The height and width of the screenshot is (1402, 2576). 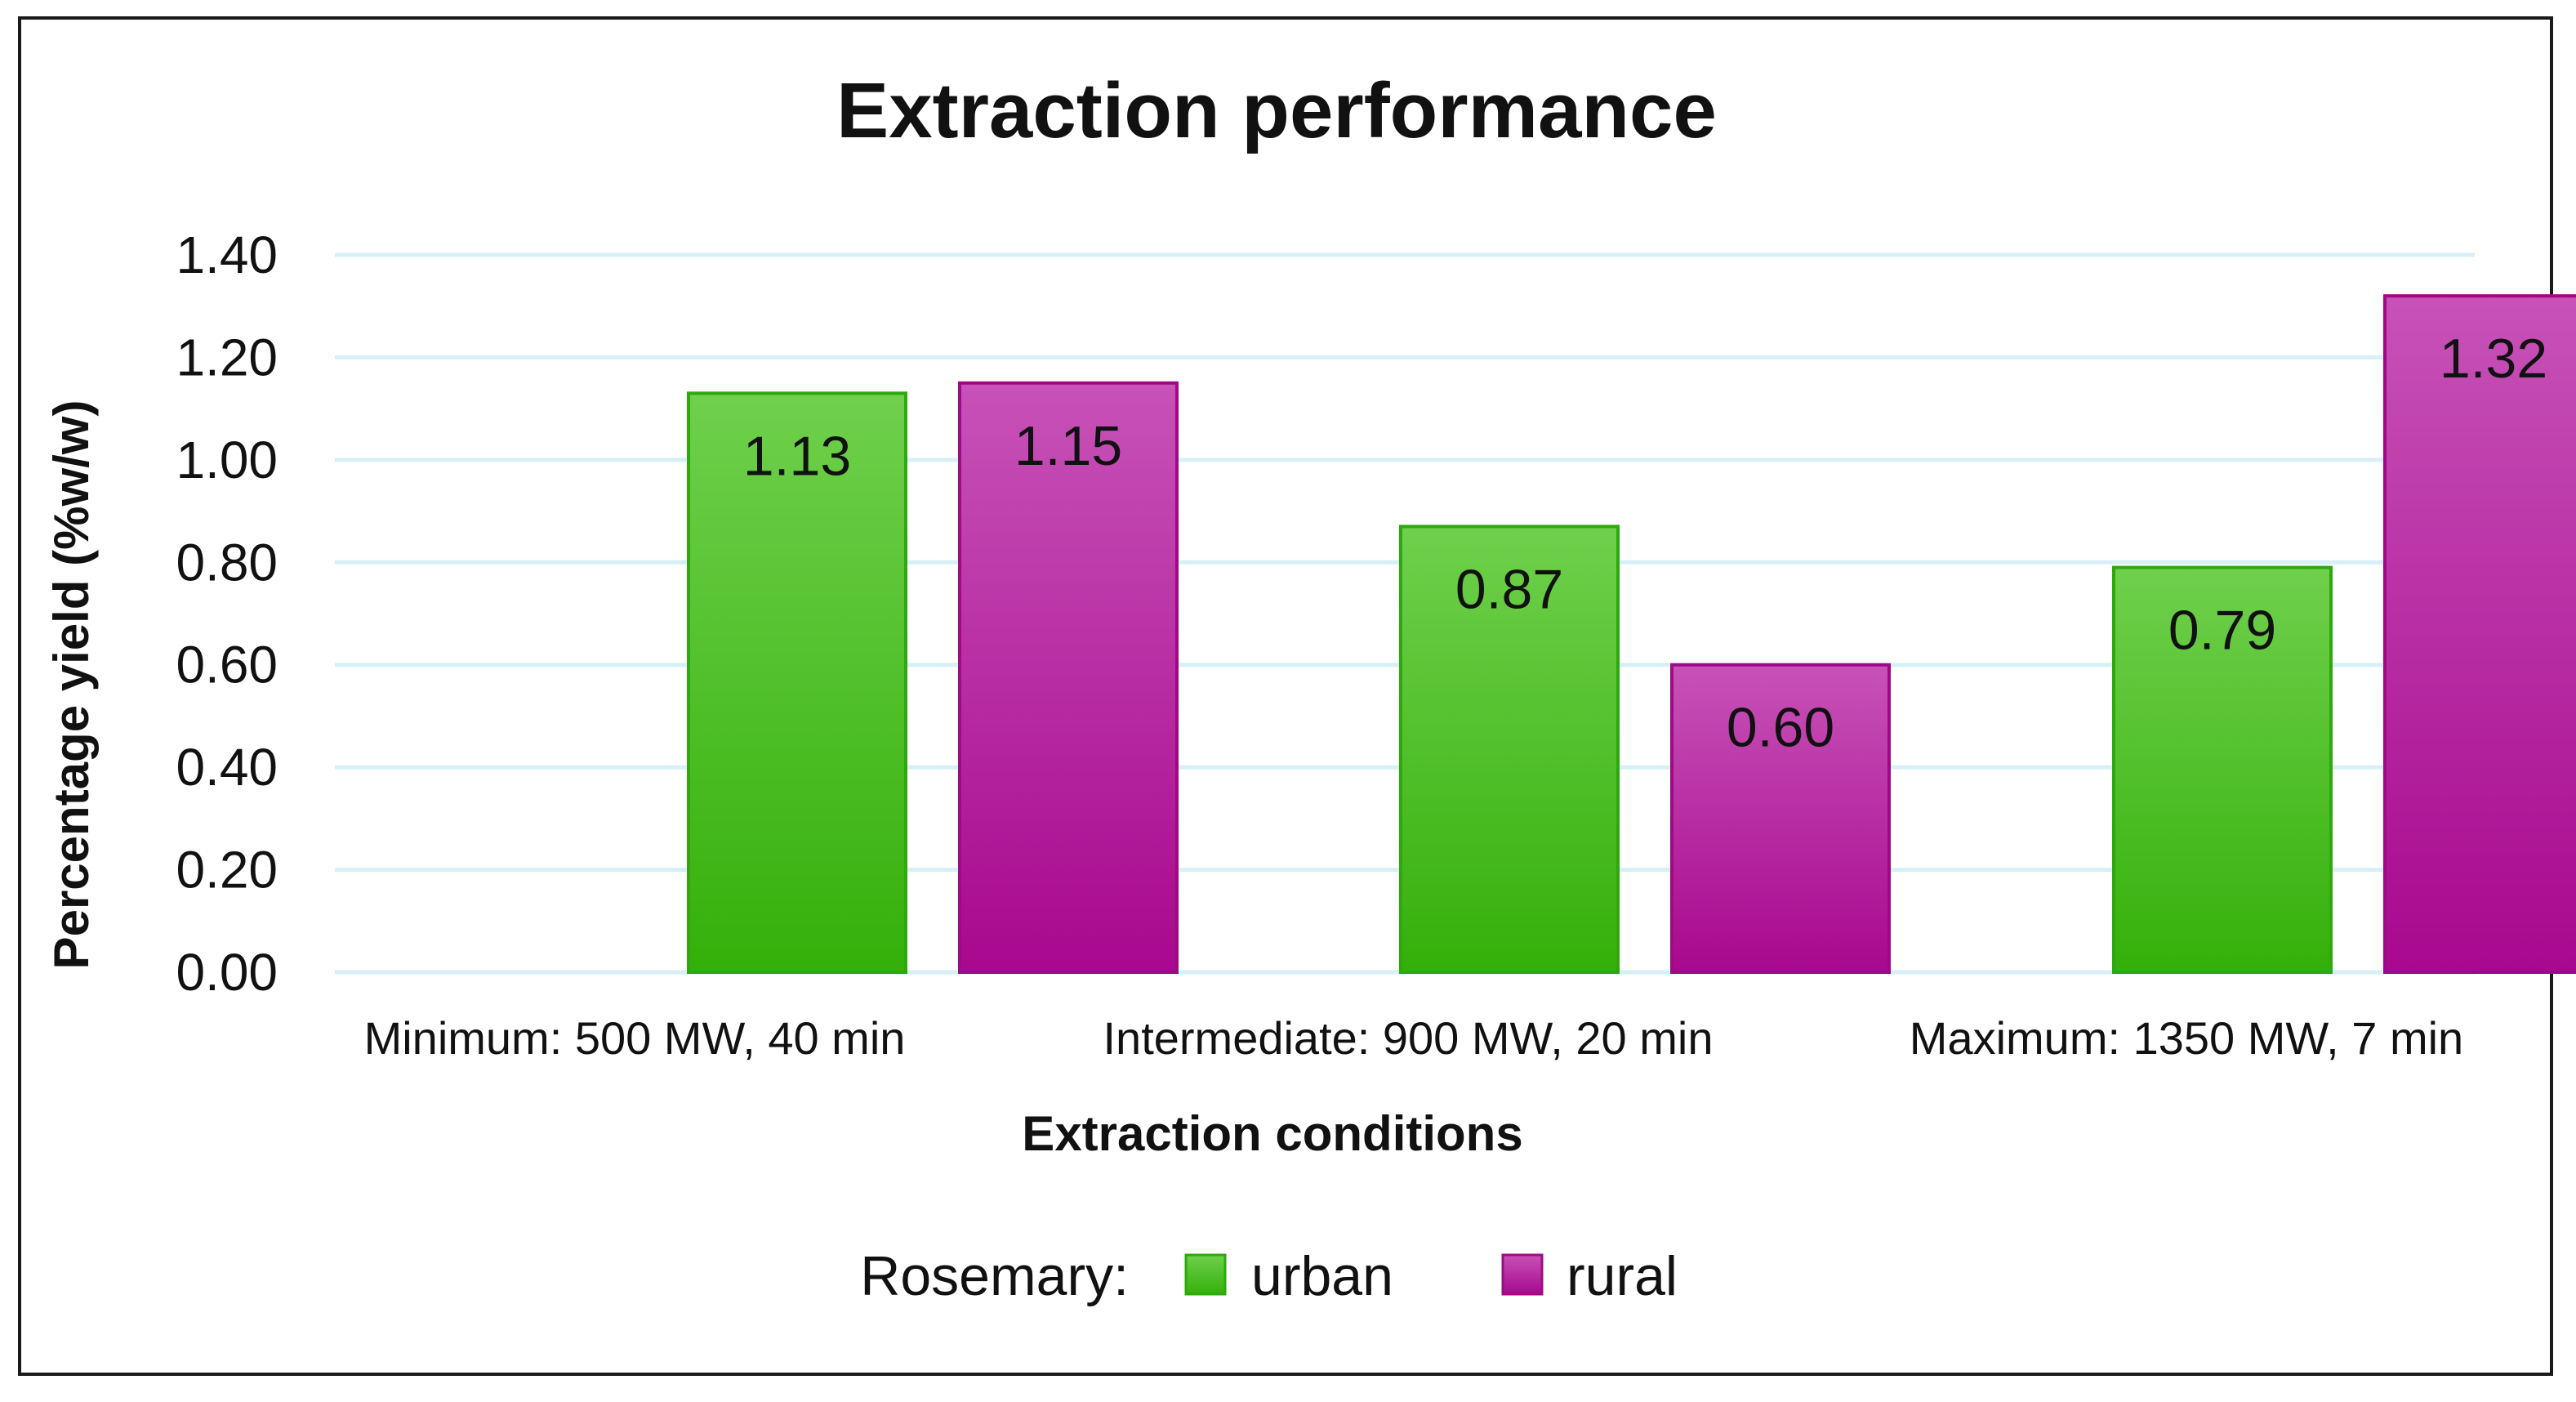 What do you see at coordinates (227, 254) in the screenshot?
I see `y-tick-label: 1.40` at bounding box center [227, 254].